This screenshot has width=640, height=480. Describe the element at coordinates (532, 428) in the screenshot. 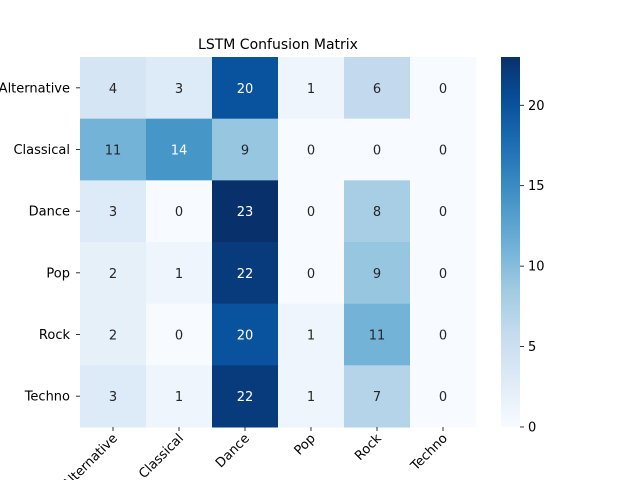

I see `colorbar-tick-label: 0` at that location.